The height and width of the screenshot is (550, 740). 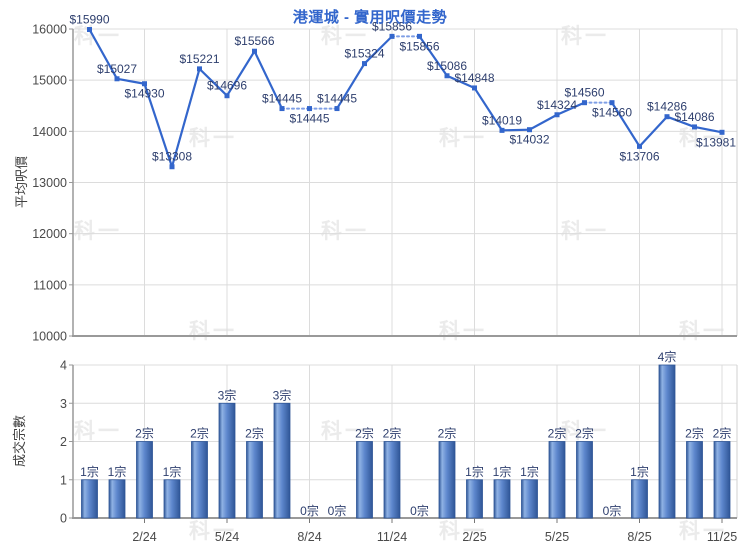 What do you see at coordinates (557, 537) in the screenshot?
I see `x-tick-label: 5/25` at bounding box center [557, 537].